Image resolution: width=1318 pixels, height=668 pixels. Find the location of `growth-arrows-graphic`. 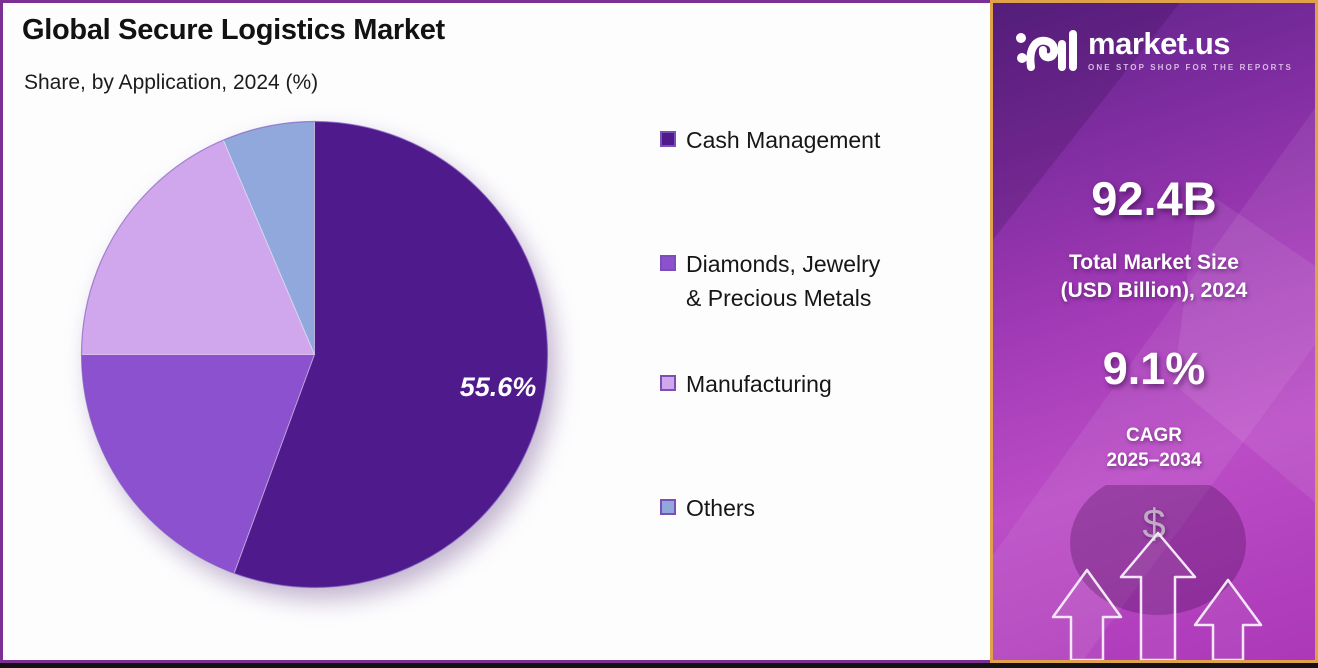

growth-arrows-graphic is located at coordinates (1157, 572).